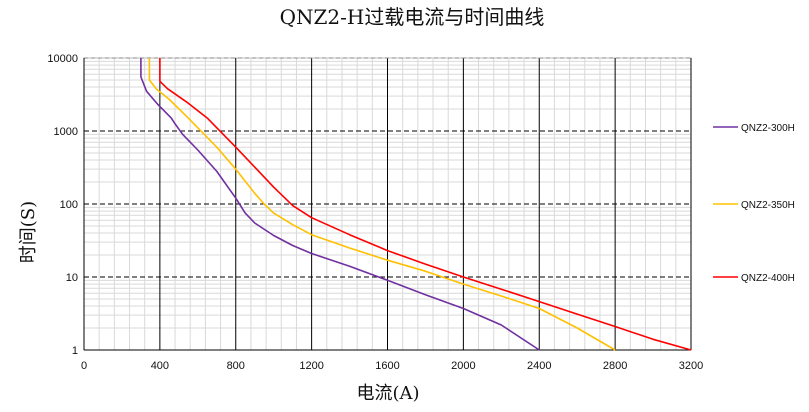 Image resolution: width=809 pixels, height=412 pixels. I want to click on chart-title: QNZ2-H过载电流与时间曲线, so click(412, 17).